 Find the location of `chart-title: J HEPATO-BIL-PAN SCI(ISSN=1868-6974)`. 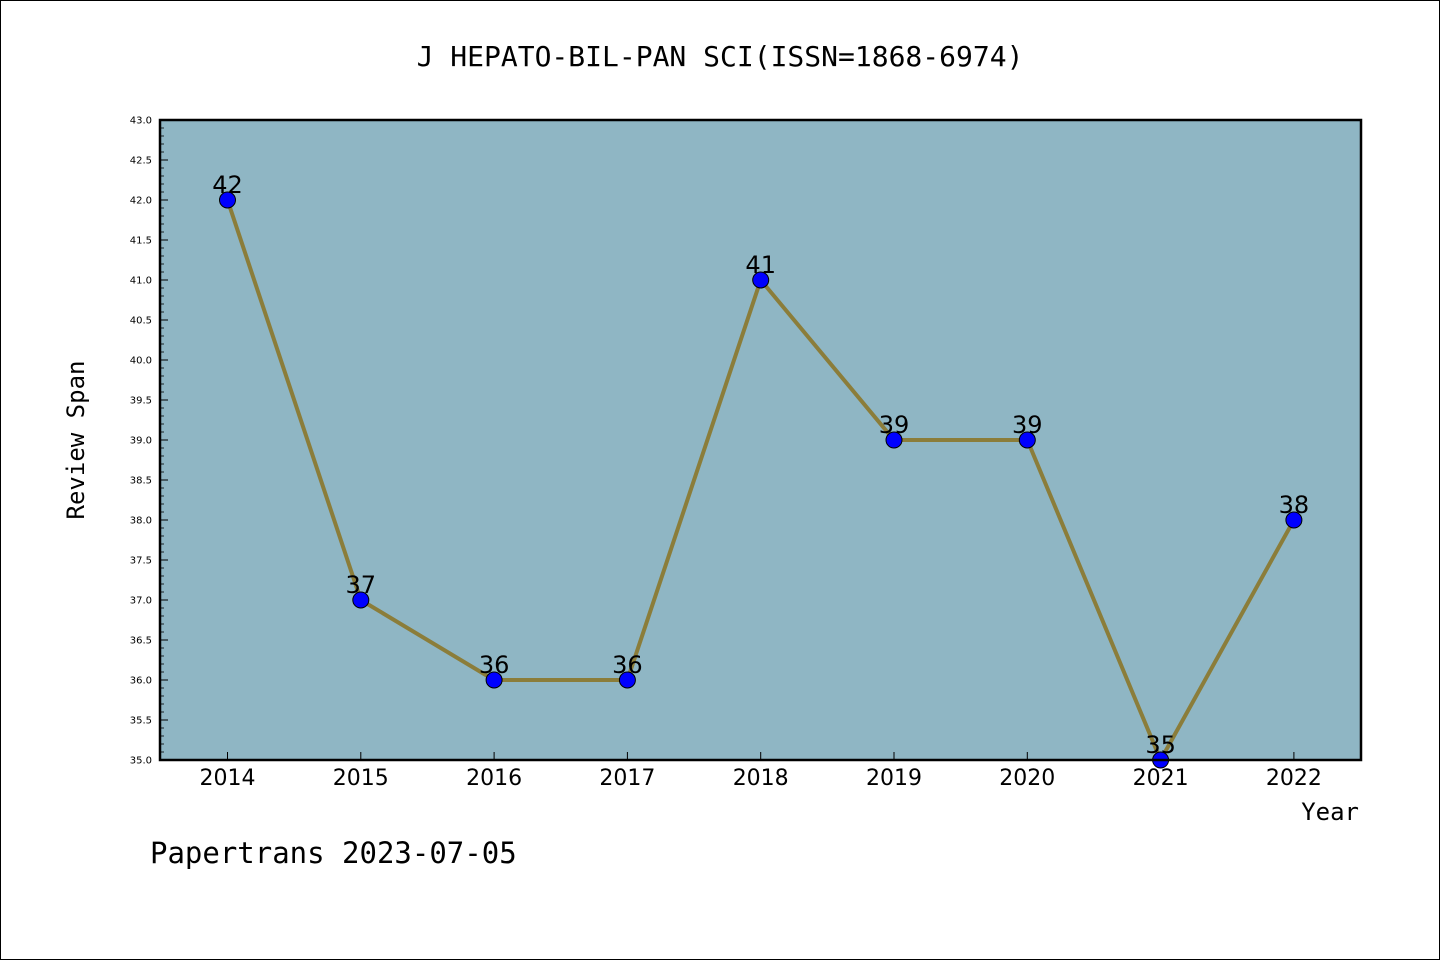

chart-title: J HEPATO-BIL-PAN SCI(ISSN=1868-6974) is located at coordinates (720, 56).